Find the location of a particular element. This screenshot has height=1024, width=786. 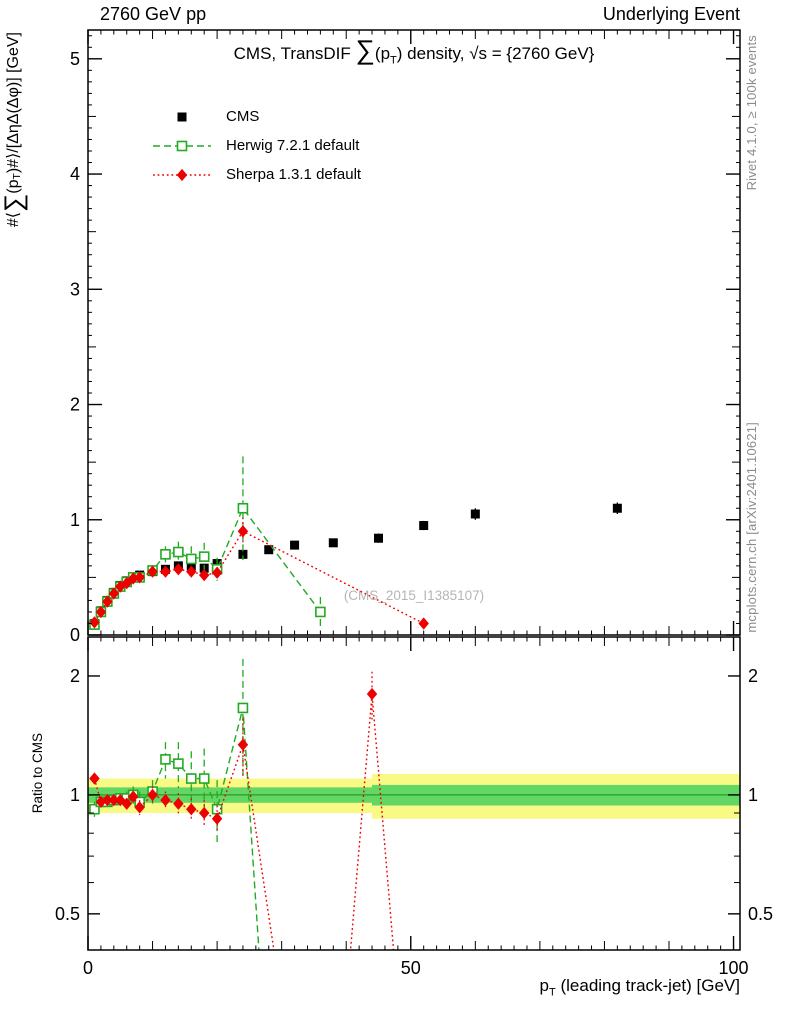

ratio-y-axis-label: Ratio to CMS is located at coordinates (37, 773).